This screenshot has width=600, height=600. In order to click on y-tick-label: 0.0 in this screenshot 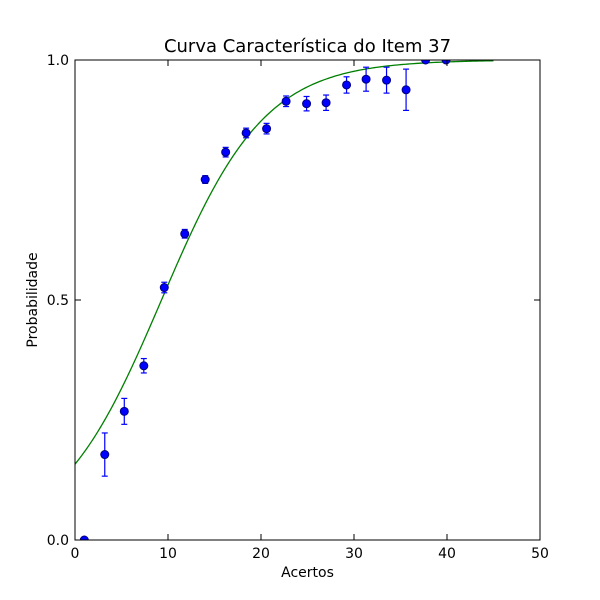, I will do `click(58, 541)`.